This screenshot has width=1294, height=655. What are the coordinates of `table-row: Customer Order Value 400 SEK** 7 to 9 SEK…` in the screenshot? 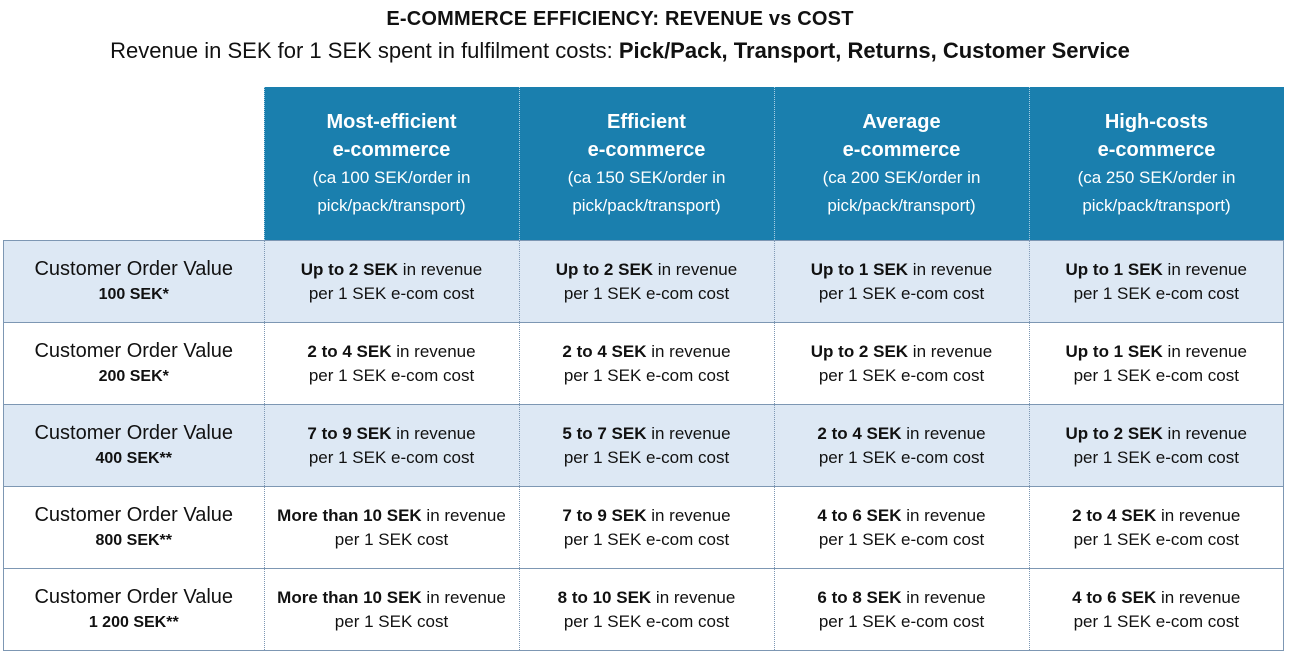 It's located at (643, 445).